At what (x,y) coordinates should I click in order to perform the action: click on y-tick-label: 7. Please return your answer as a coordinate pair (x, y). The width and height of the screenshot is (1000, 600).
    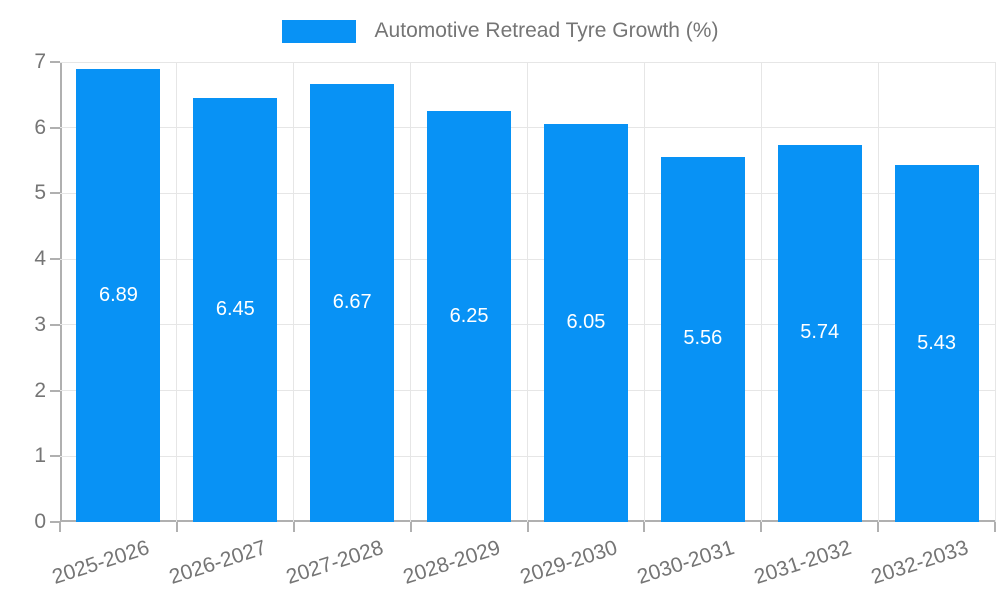
    Looking at the image, I should click on (40, 61).